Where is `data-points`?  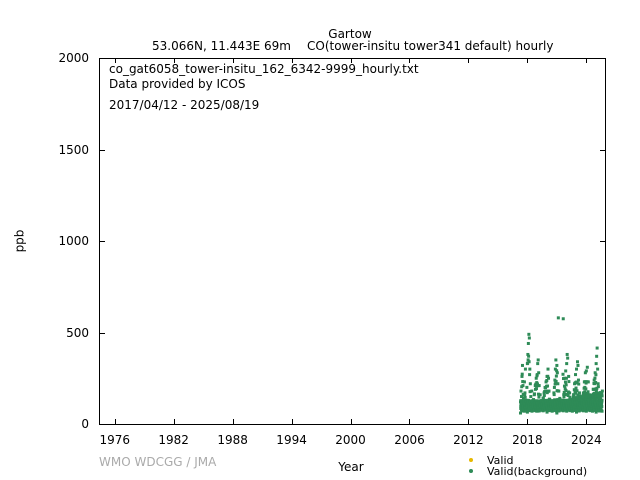 data-points is located at coordinates (561, 365).